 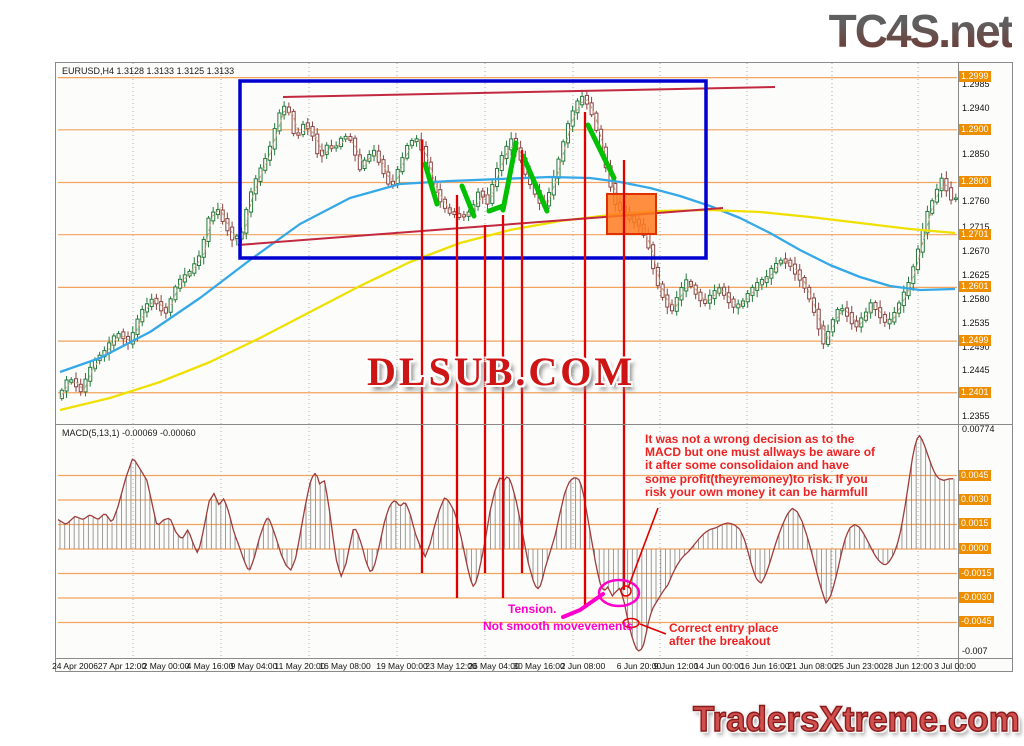 What do you see at coordinates (501, 371) in the screenshot?
I see `dlsub-watermark: DLSUB.COM` at bounding box center [501, 371].